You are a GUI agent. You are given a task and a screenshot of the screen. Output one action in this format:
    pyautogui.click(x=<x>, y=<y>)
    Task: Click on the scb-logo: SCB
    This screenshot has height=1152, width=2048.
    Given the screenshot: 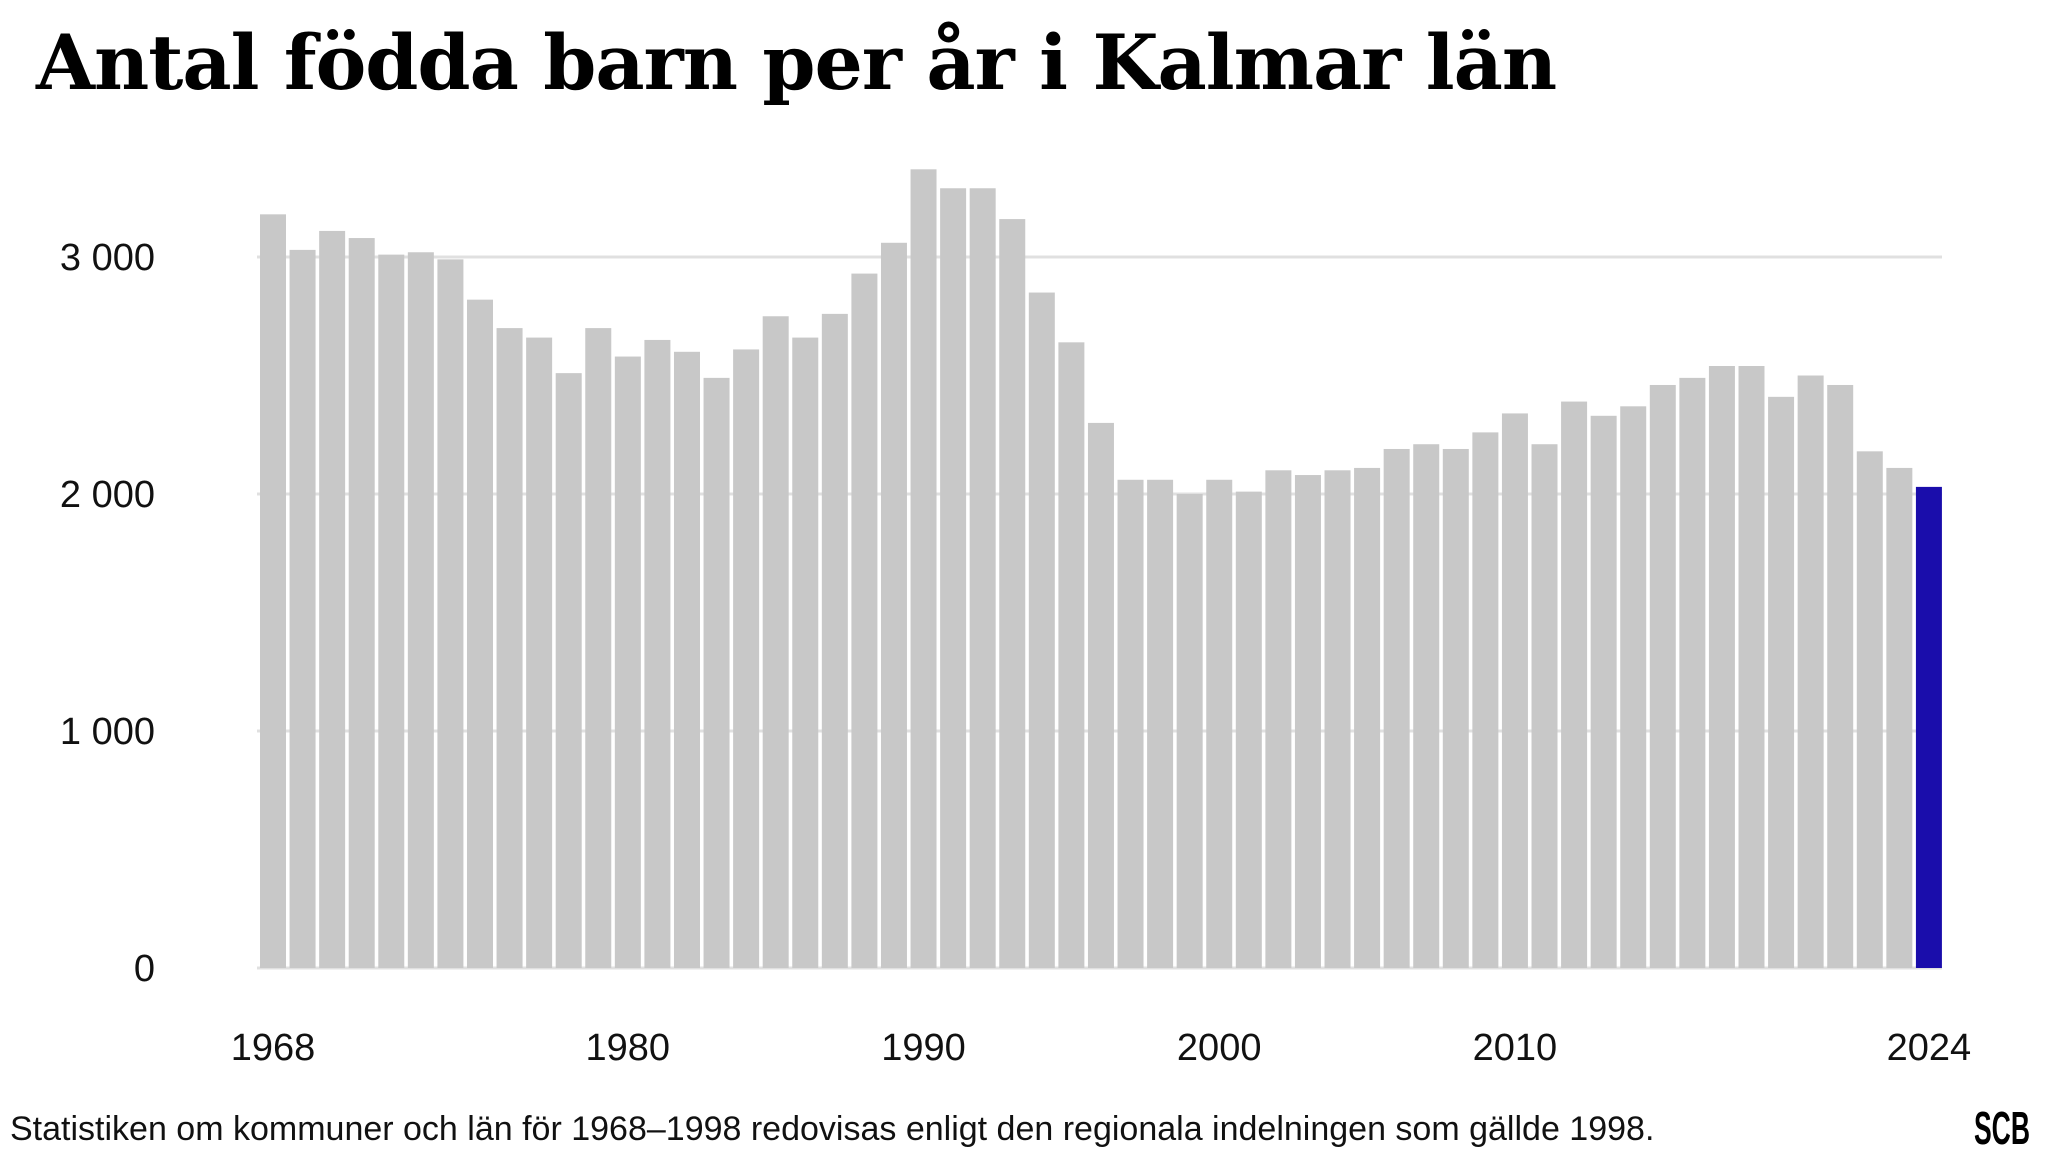 What is the action you would take?
    pyautogui.click(x=2002, y=1124)
    